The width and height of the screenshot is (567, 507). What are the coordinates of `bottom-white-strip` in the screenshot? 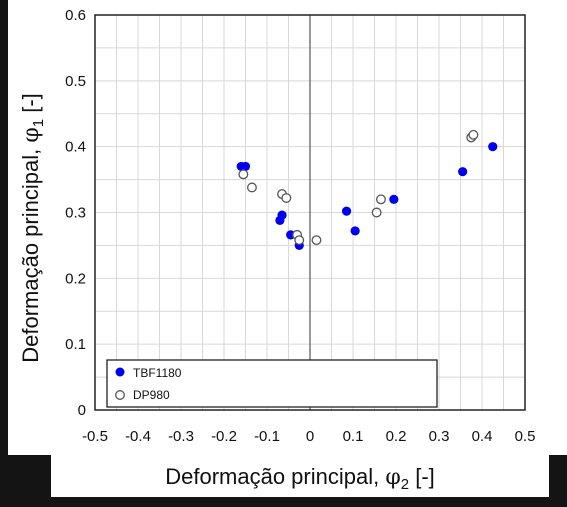 It's located at (300, 476).